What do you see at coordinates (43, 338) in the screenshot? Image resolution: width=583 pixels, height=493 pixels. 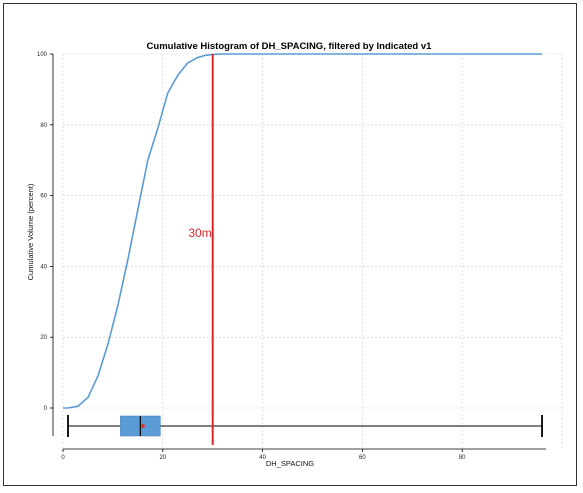 I see `y-tick-label: 20` at bounding box center [43, 338].